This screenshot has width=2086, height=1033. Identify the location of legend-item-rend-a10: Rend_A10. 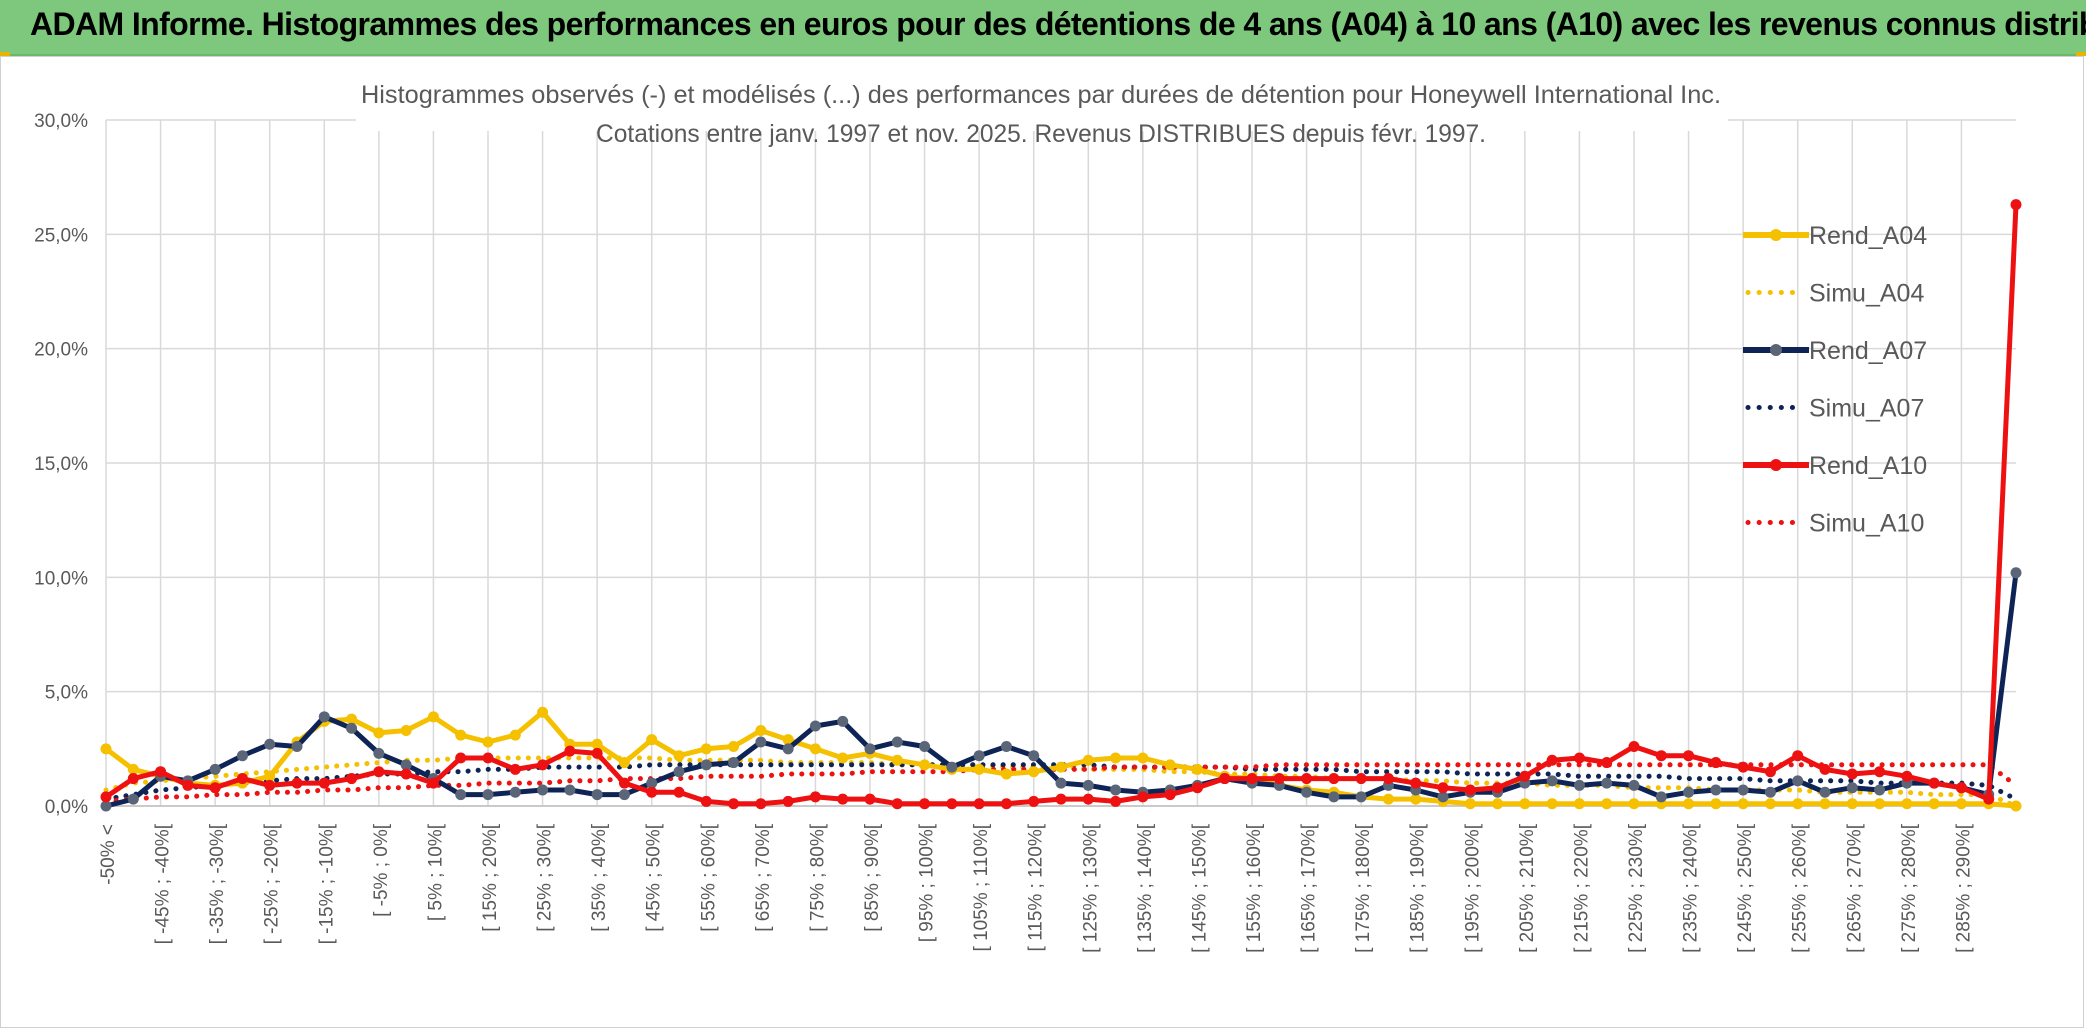
(1835, 466).